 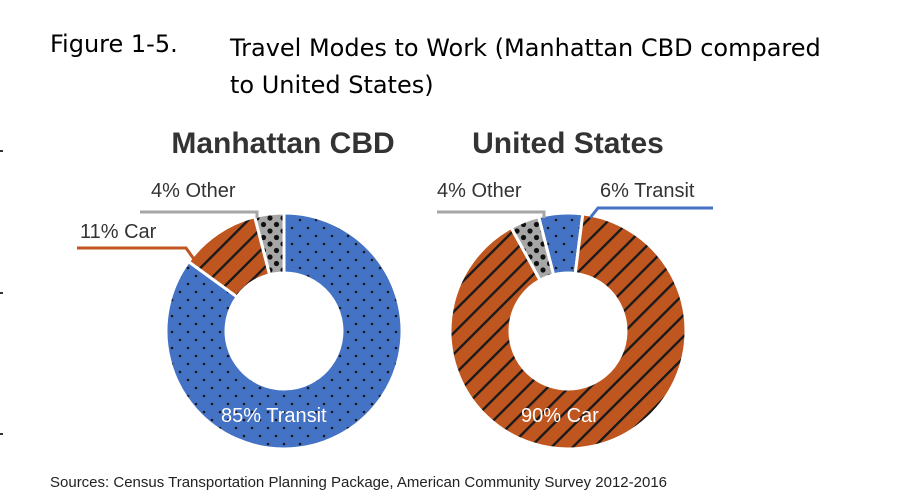 What do you see at coordinates (647, 191) in the screenshot?
I see `slice-label-transit-us: 6% Transit` at bounding box center [647, 191].